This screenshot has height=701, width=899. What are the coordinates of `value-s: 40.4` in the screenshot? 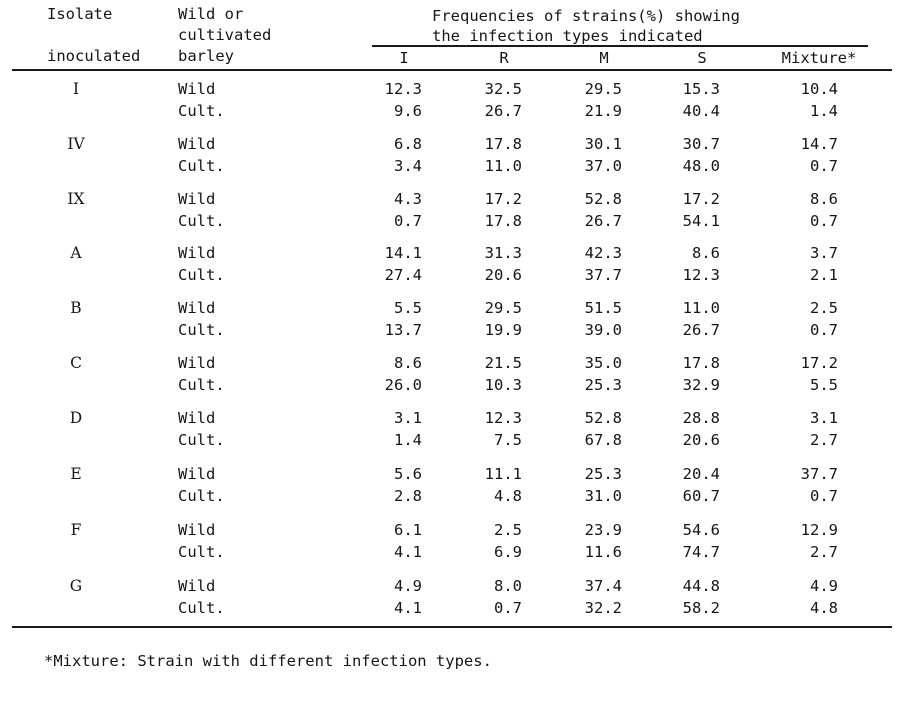 It's located at (701, 111).